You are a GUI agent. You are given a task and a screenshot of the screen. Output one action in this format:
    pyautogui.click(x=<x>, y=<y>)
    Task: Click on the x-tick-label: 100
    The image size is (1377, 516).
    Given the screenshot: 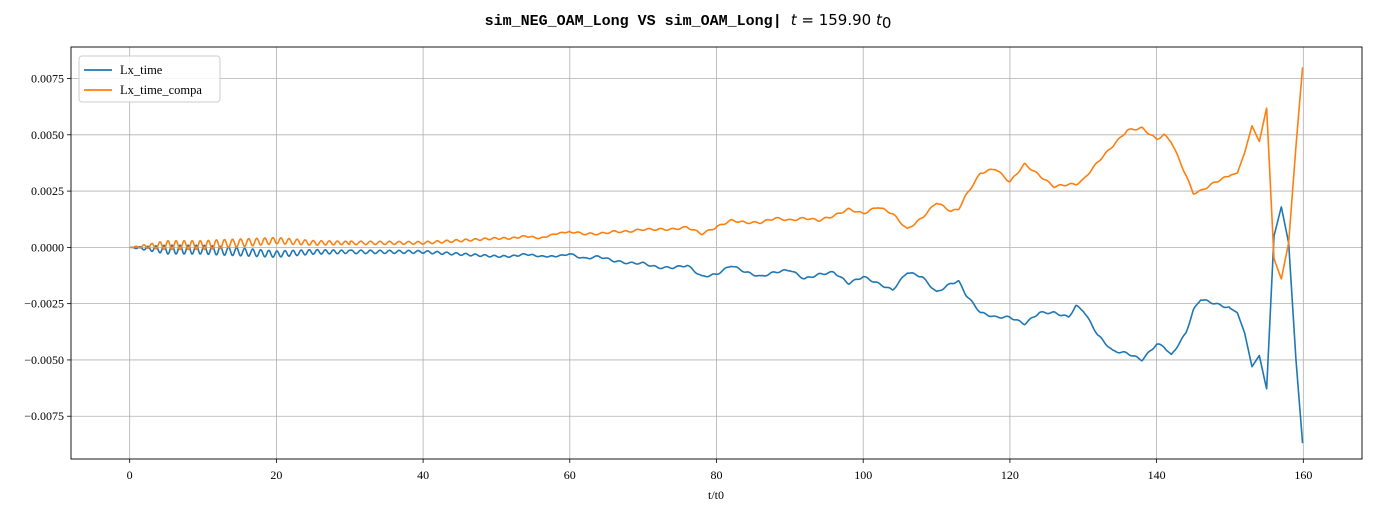 What is the action you would take?
    pyautogui.click(x=863, y=475)
    